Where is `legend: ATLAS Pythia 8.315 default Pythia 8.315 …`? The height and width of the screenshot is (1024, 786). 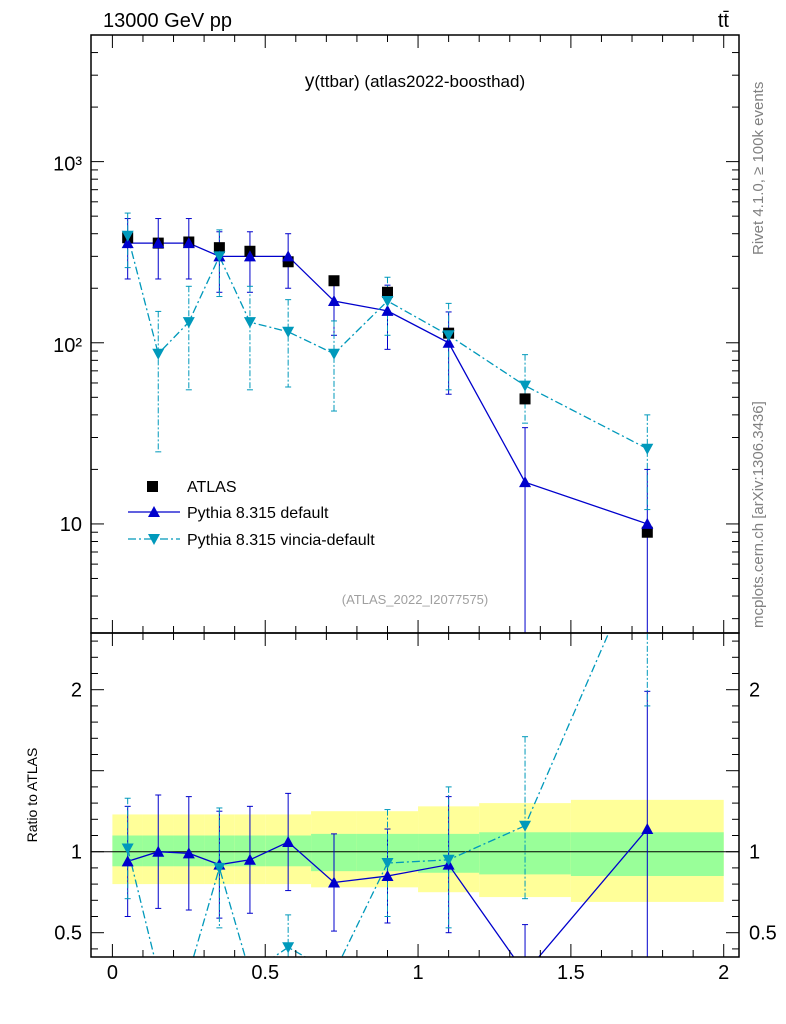
legend: ATLAS Pythia 8.315 default Pythia 8.315 … is located at coordinates (251, 514).